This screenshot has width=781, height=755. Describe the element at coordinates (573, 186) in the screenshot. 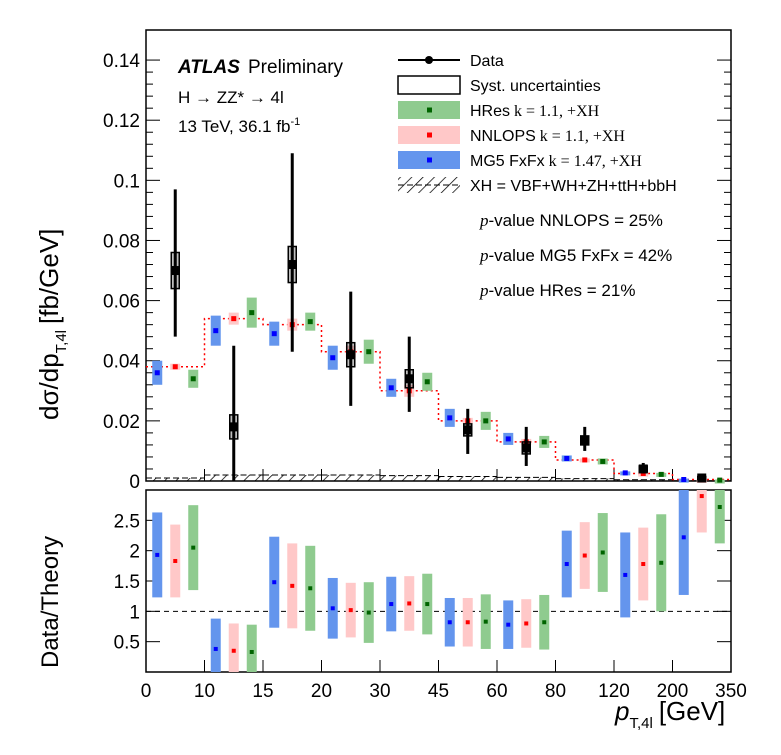

I see `legend-label-xh: XH = VBF+WH+ZH+ttH+bbH` at that location.